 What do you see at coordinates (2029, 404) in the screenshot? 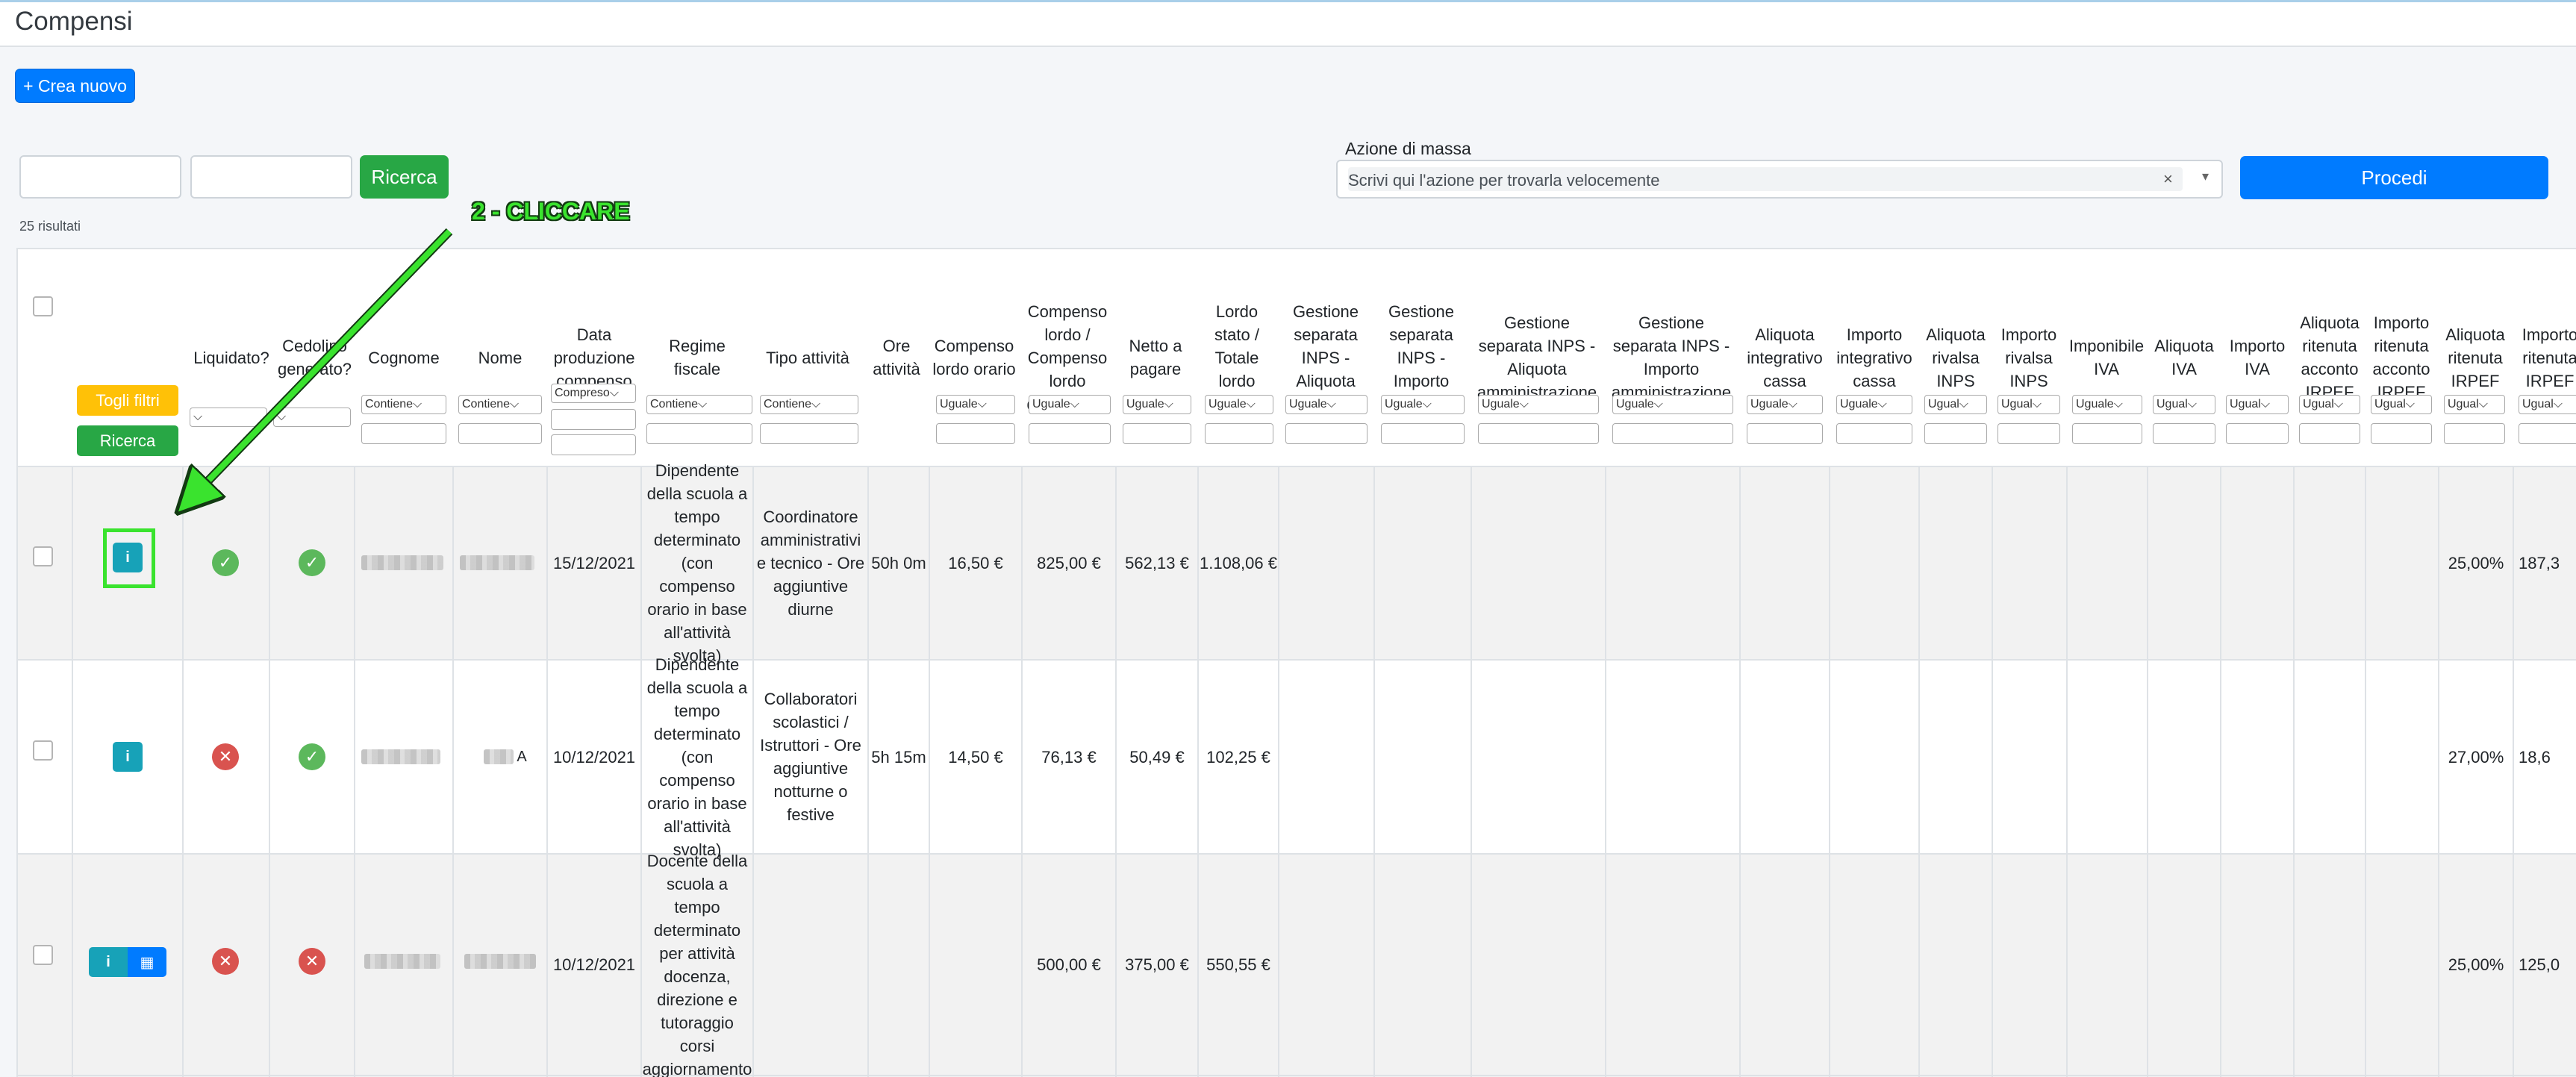
I see `filter-imp-rivalsa-op: Ugual` at bounding box center [2029, 404].